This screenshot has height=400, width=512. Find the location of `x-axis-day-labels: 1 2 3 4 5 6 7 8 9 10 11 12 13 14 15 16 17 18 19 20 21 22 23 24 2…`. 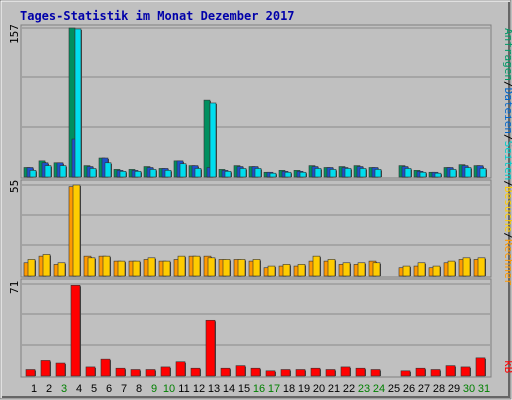

x-axis-day-labels: 1 2 3 4 5 6 7 8 9 10 11 12 13 14 15 16 17 18 19 20 21 22 23 24 2… is located at coordinates (260, 389).